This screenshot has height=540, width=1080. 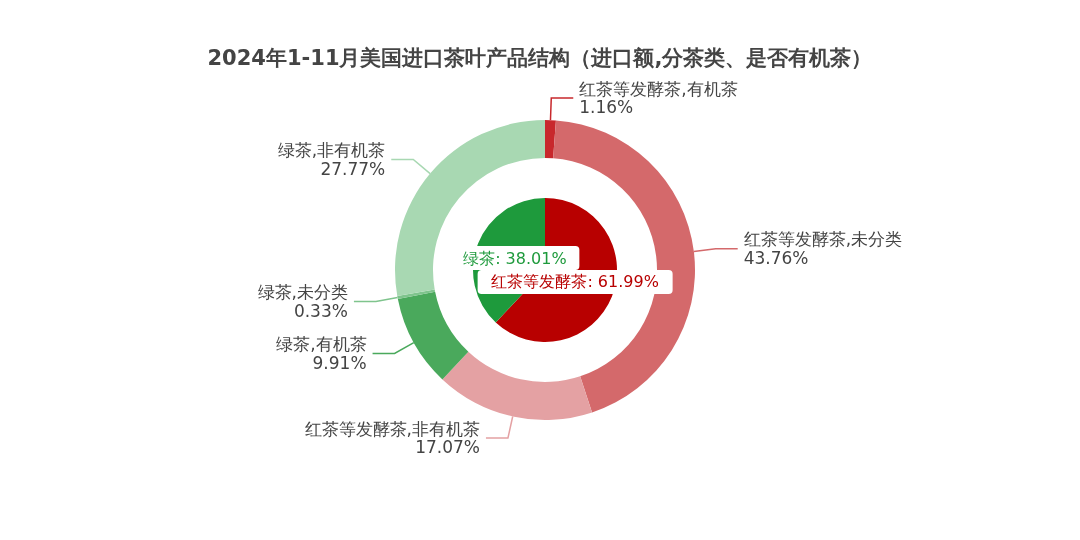 What do you see at coordinates (339, 362) in the screenshot?
I see `data-label: 9.91%` at bounding box center [339, 362].